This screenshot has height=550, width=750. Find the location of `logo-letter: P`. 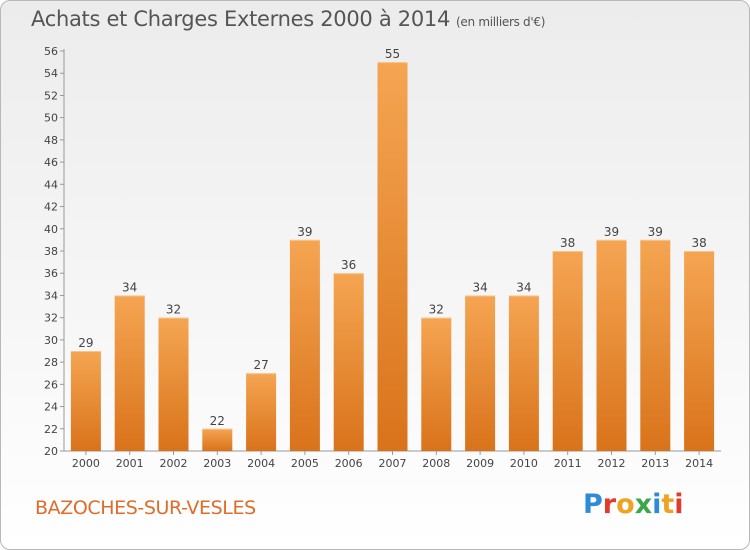

logo-letter: P is located at coordinates (593, 504).